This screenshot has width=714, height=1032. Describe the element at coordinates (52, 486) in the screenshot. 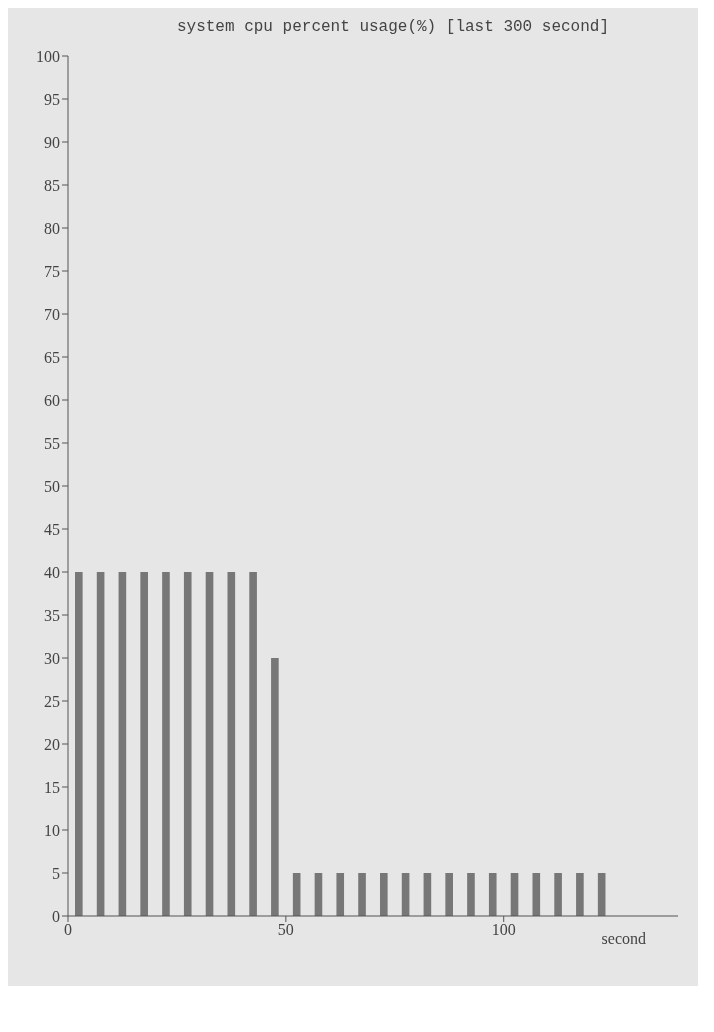

I see `y-tick-label: 50` at that location.